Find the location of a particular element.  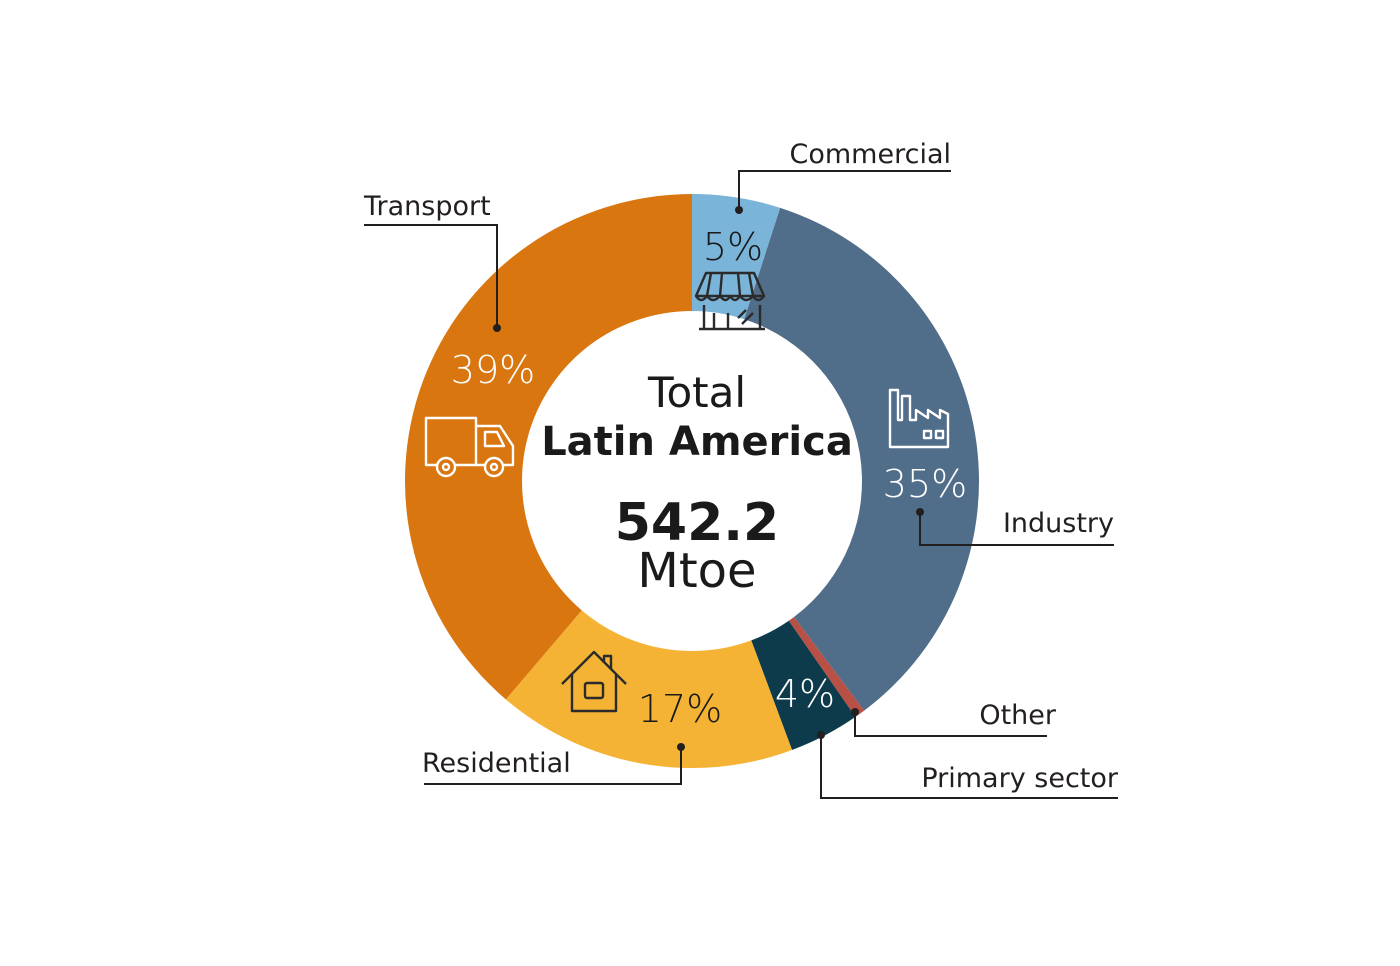

other-leader is located at coordinates (950, 724).